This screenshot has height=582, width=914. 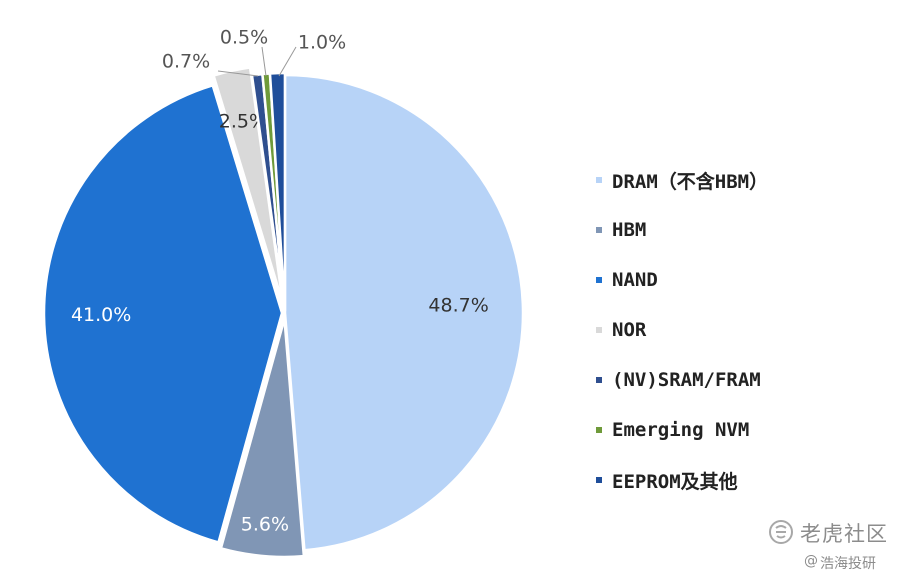 I want to click on legend-label: NOR, so click(x=629, y=330).